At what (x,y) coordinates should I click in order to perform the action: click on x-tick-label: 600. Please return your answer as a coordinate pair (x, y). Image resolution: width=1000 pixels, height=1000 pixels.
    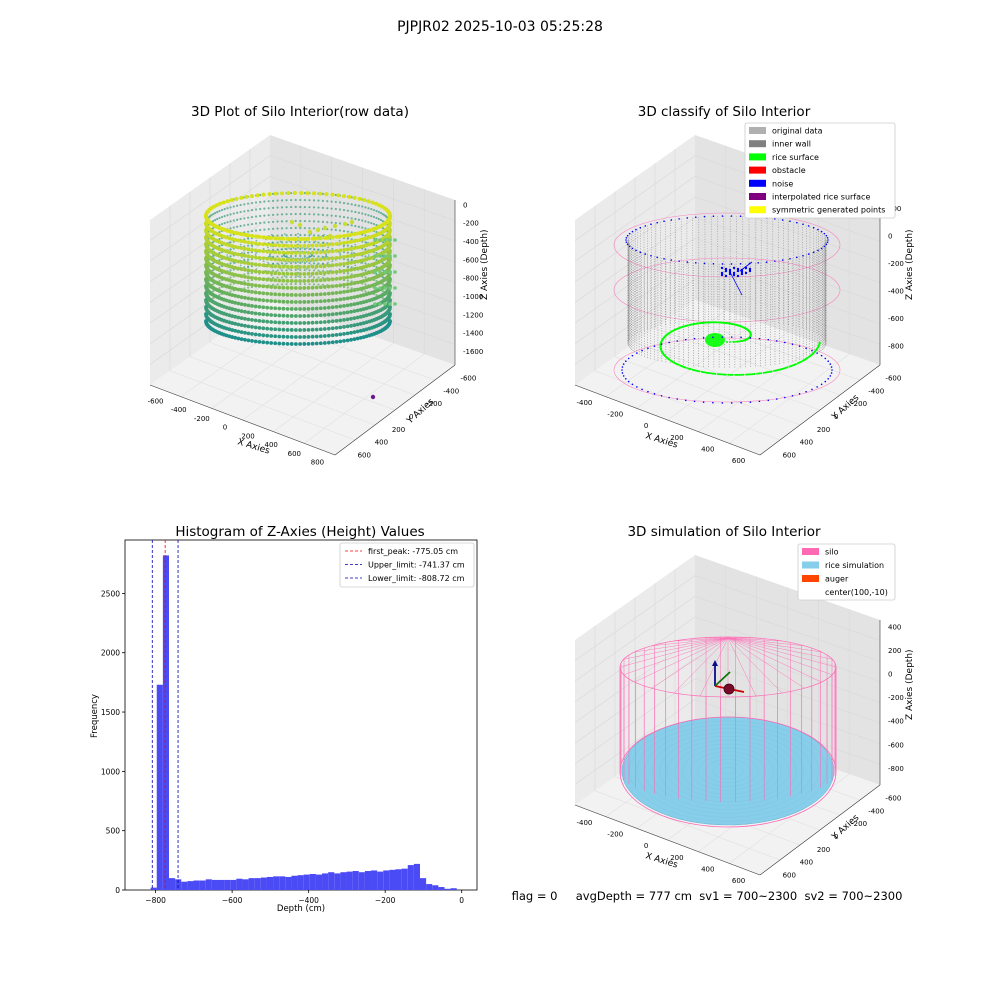
    Looking at the image, I should click on (738, 461).